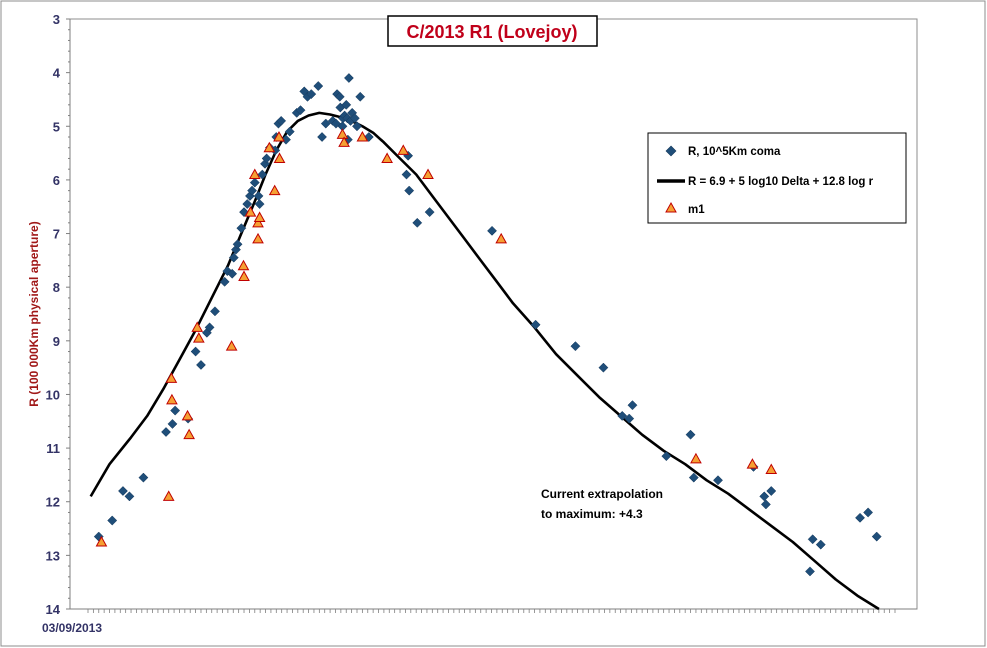 The height and width of the screenshot is (648, 987). I want to click on y-tick-label: 5, so click(56, 126).